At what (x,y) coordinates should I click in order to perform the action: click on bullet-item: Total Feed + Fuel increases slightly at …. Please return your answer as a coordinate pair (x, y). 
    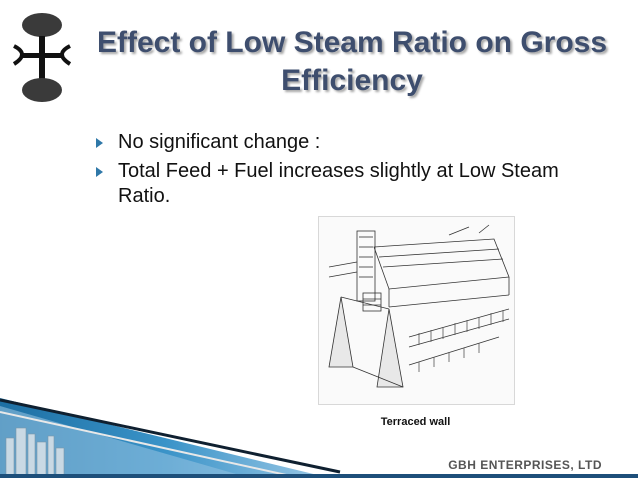
    Looking at the image, I should click on (354, 184).